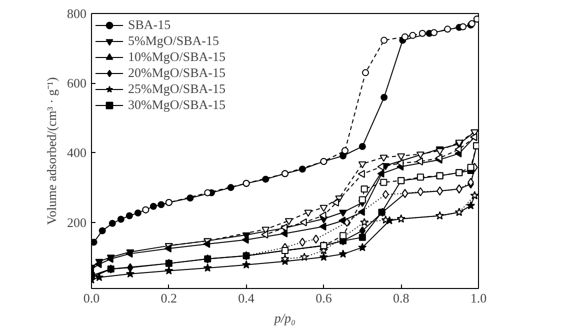  I want to click on x-tick-label: 0.8, so click(401, 298).